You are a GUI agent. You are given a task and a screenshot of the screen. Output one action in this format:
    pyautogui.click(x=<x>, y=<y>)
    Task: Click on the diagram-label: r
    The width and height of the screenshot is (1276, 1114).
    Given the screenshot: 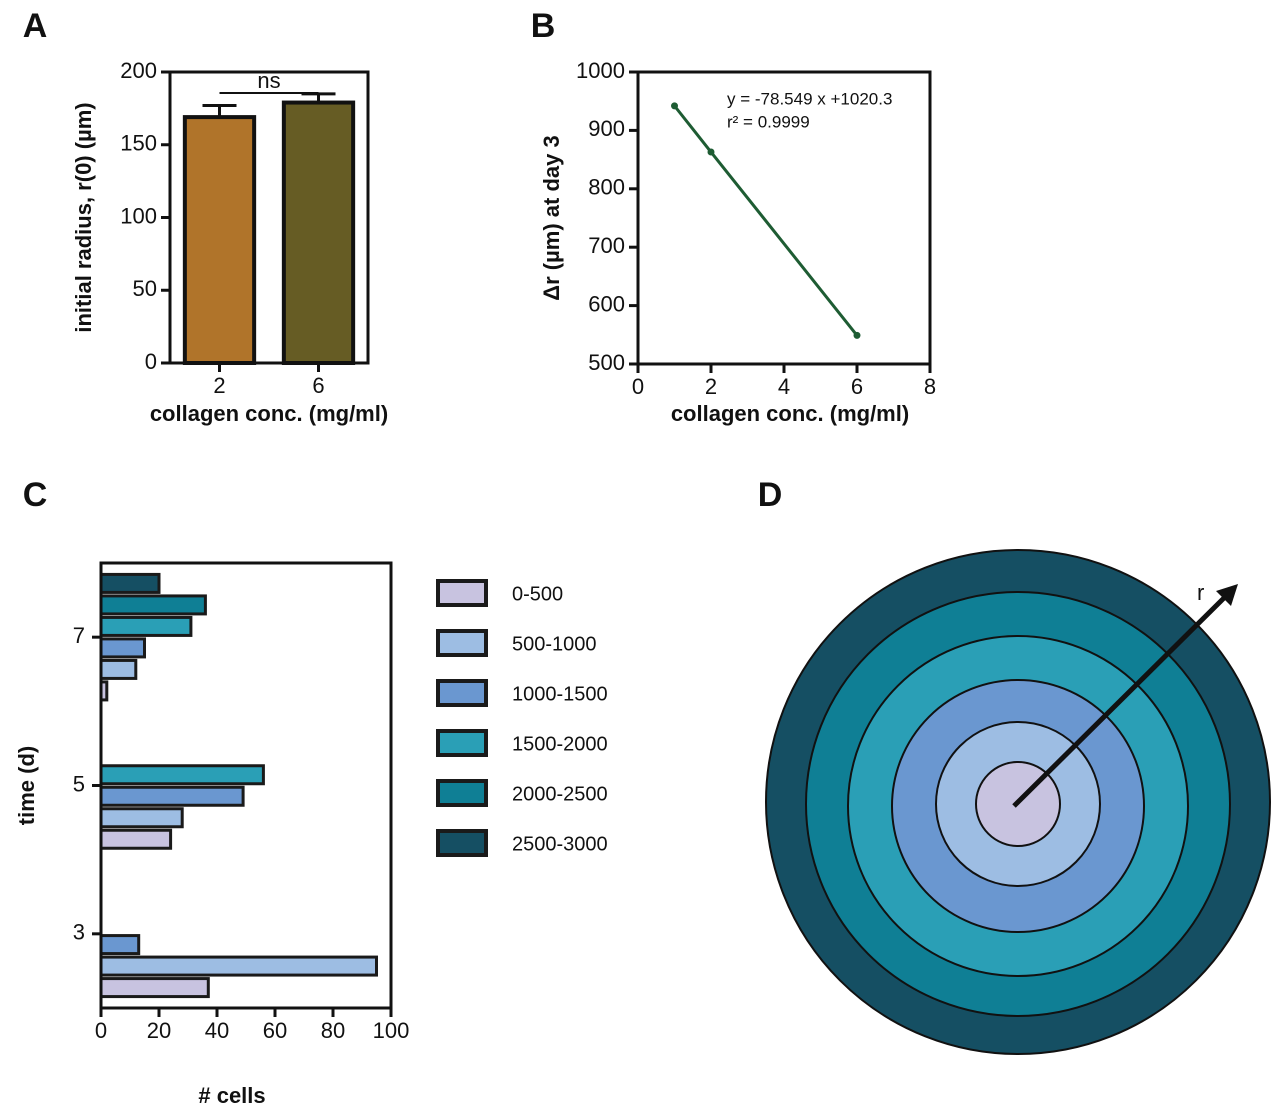 What is the action you would take?
    pyautogui.click(x=1200, y=592)
    